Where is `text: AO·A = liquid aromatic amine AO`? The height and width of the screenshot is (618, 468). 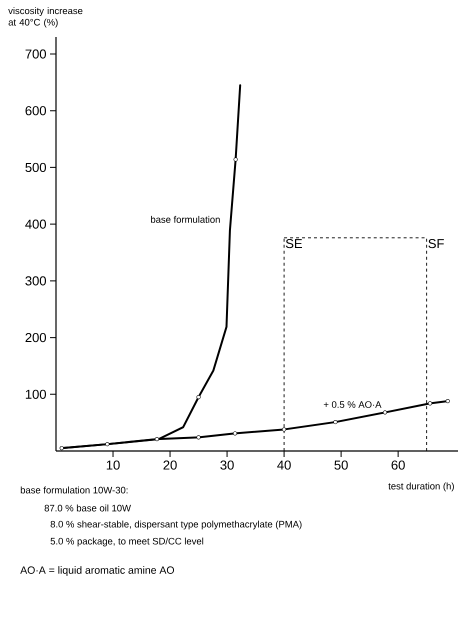 text: AO·A = liquid aromatic amine AO is located at coordinates (97, 571).